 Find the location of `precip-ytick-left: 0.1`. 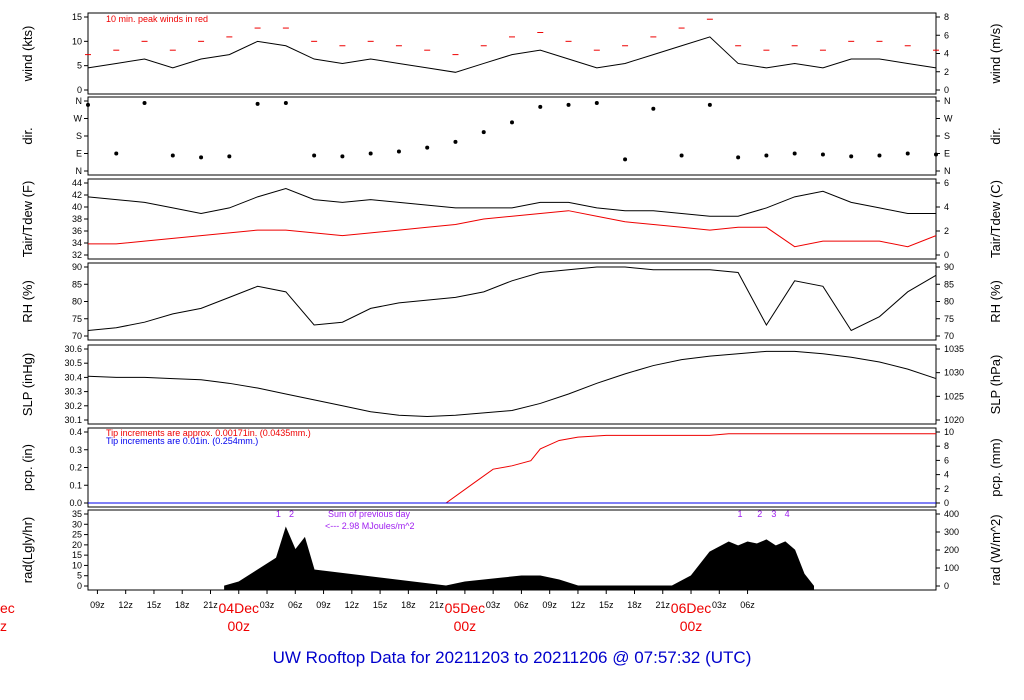

precip-ytick-left: 0.1 is located at coordinates (75, 485).